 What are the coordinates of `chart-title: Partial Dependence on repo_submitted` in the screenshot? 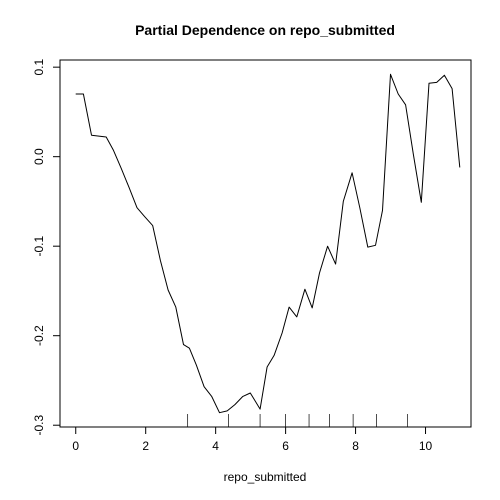 It's located at (265, 30).